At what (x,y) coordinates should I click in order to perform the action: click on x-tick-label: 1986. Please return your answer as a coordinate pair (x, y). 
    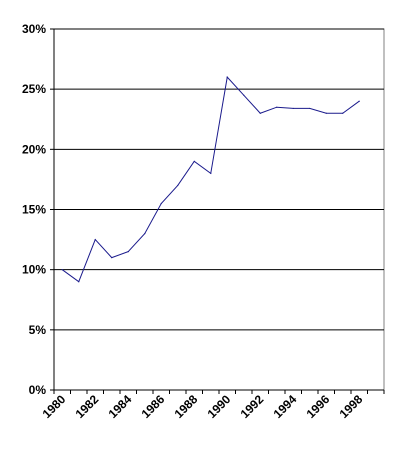
    Looking at the image, I should click on (153, 406).